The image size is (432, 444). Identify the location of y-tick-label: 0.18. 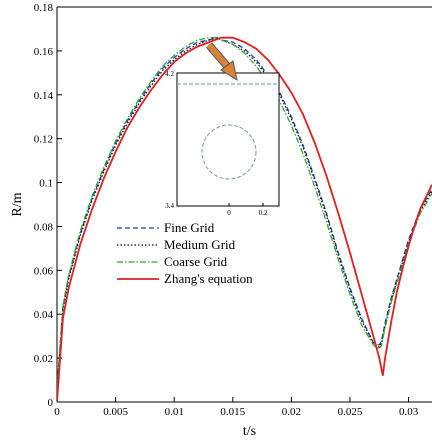
(44, 8).